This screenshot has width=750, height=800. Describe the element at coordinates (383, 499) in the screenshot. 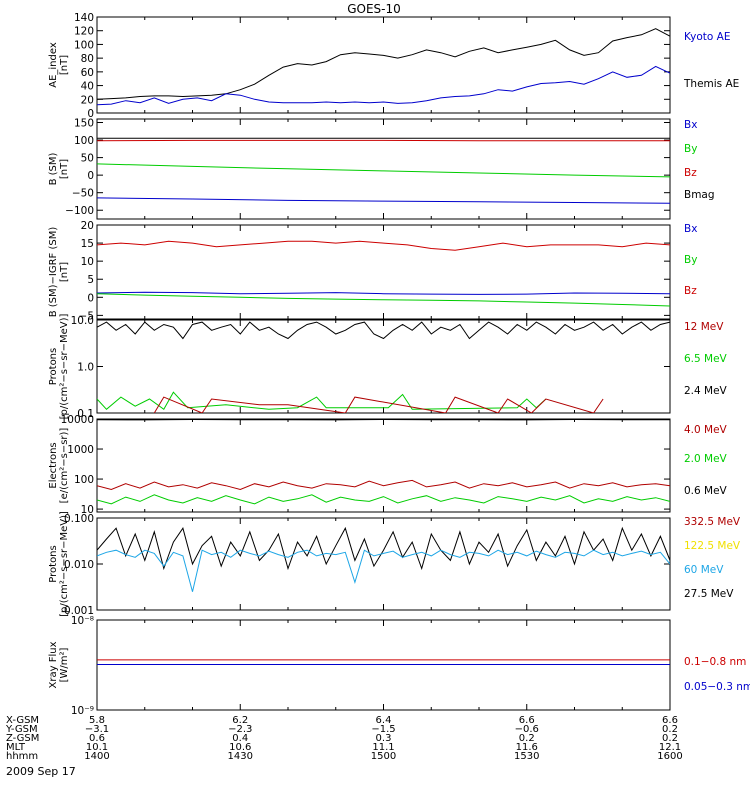

I see `series-line-2-0-mev` at that location.